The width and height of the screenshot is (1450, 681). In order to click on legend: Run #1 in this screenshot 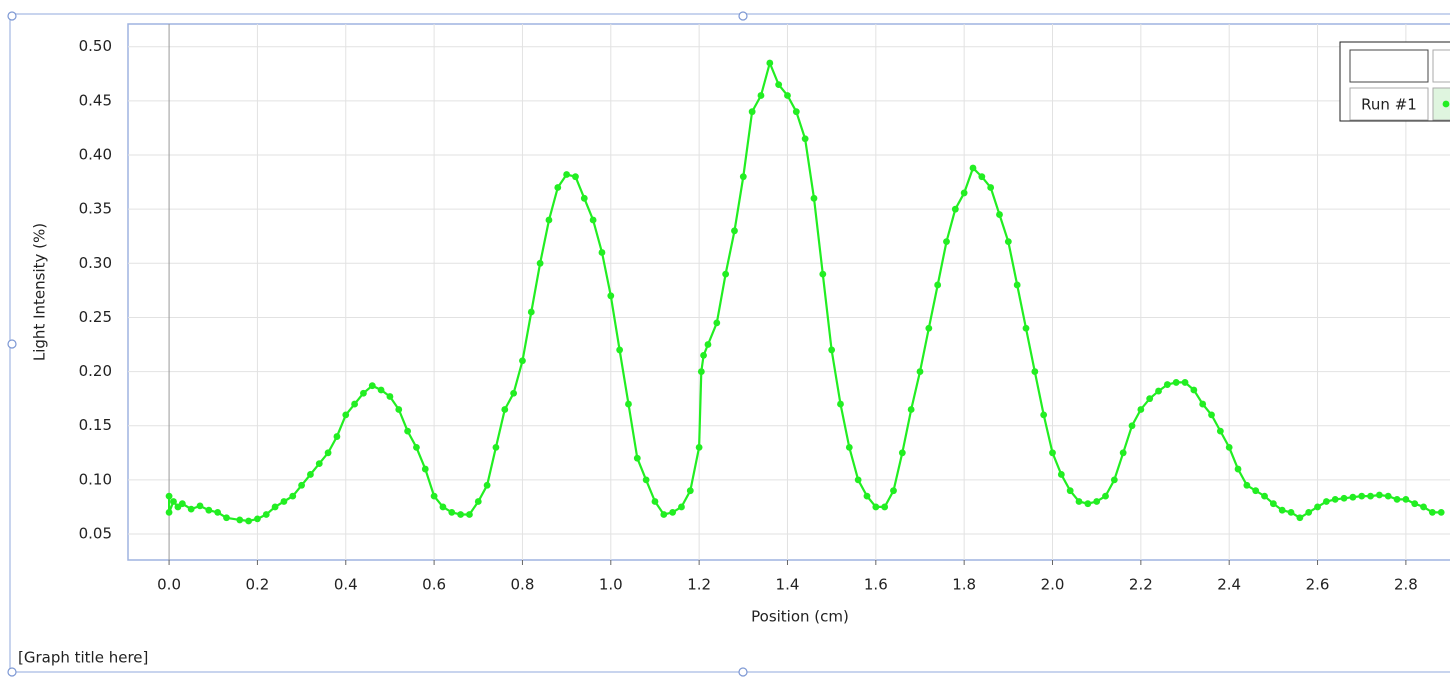, I will do `click(1394, 81)`.